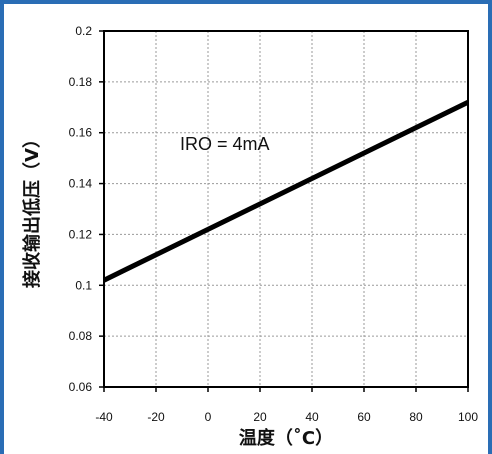 The image size is (492, 454). What do you see at coordinates (83, 285) in the screenshot?
I see `y-tick-label: 0.1` at bounding box center [83, 285].